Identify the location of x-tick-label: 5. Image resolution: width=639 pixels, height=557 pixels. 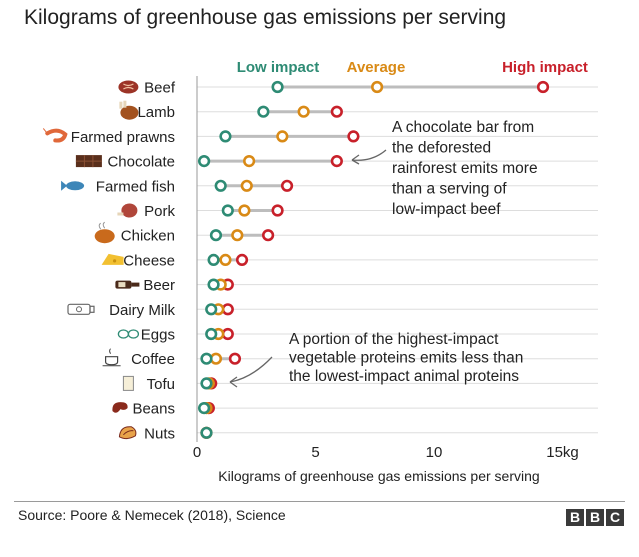
(315, 452).